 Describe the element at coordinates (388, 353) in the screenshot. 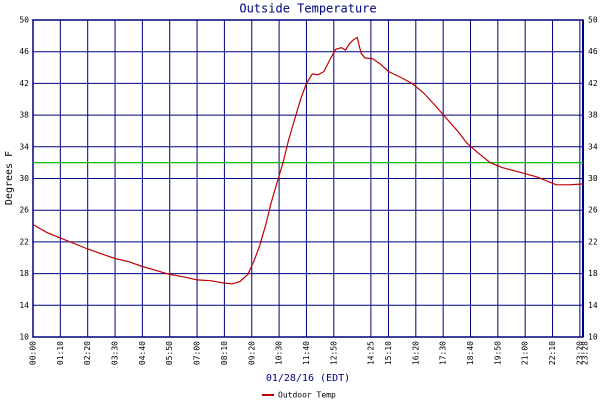

I see `x-tick-label: 15:10` at that location.